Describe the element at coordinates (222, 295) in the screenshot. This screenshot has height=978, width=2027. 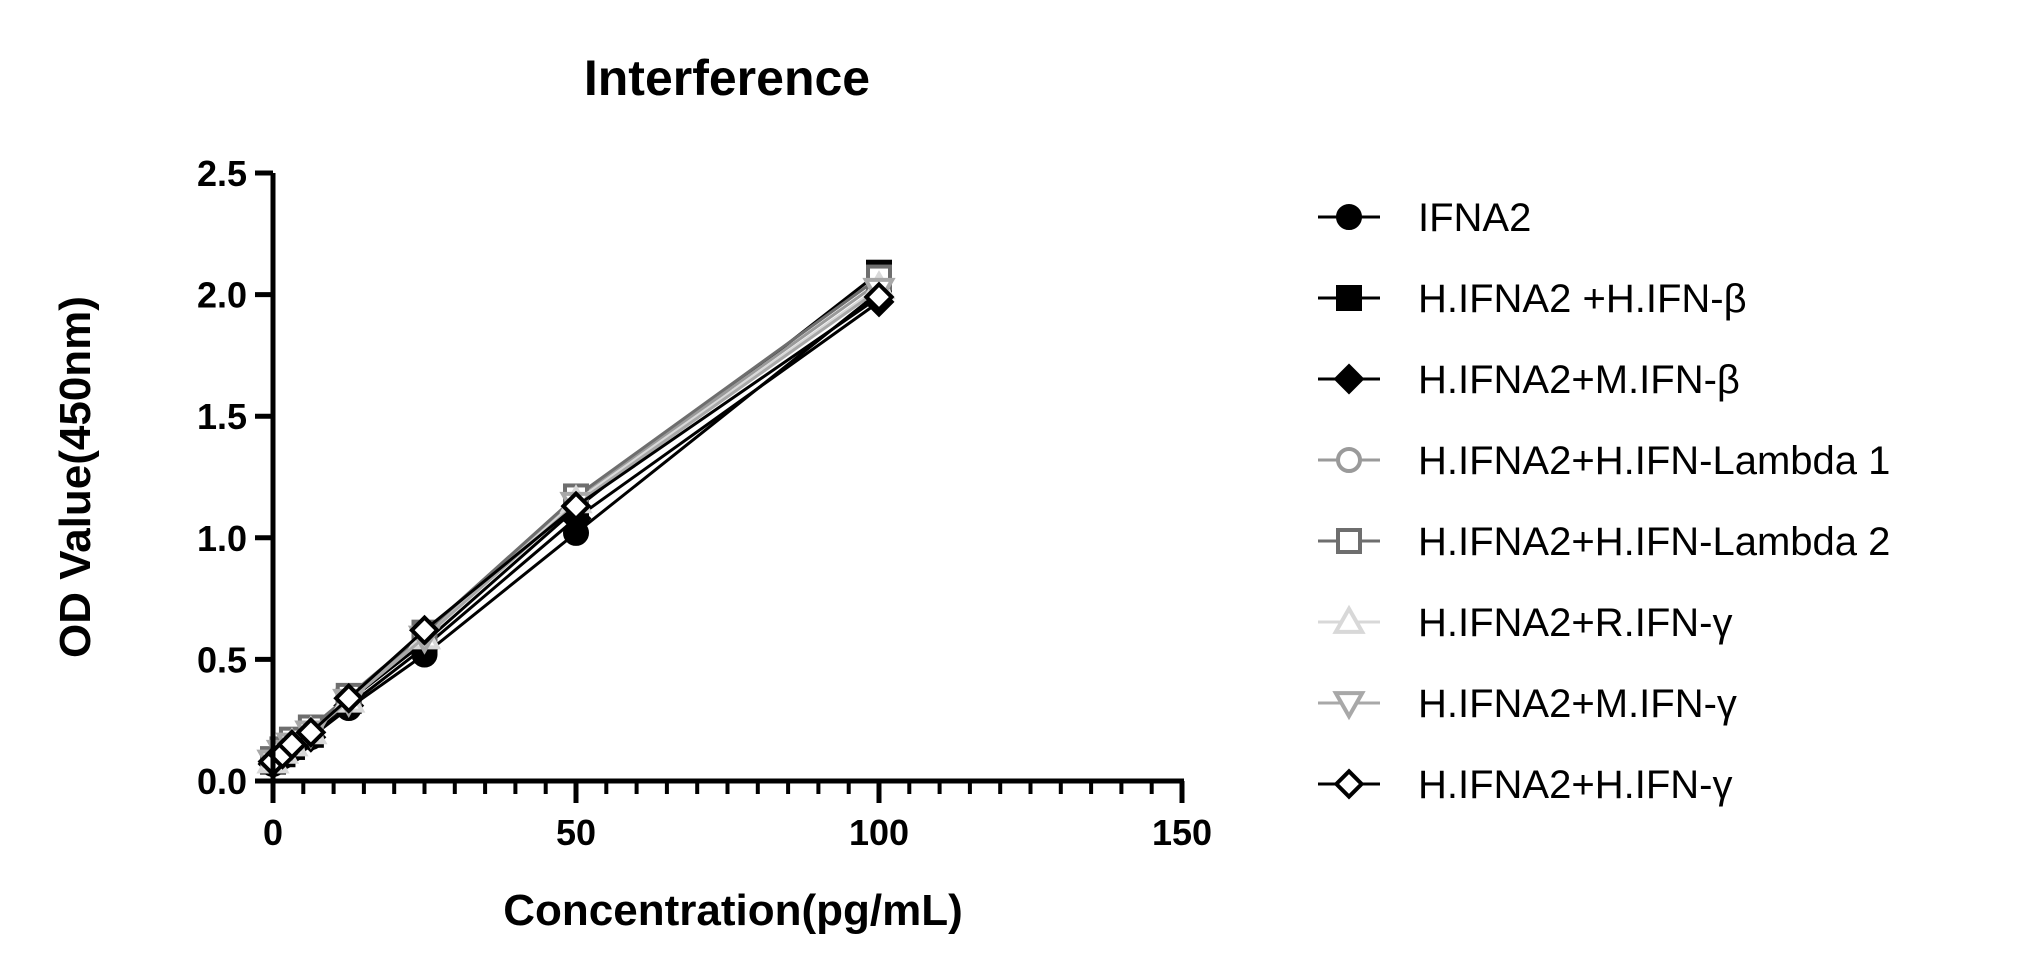
I see `y-tick-label: 2.0` at that location.